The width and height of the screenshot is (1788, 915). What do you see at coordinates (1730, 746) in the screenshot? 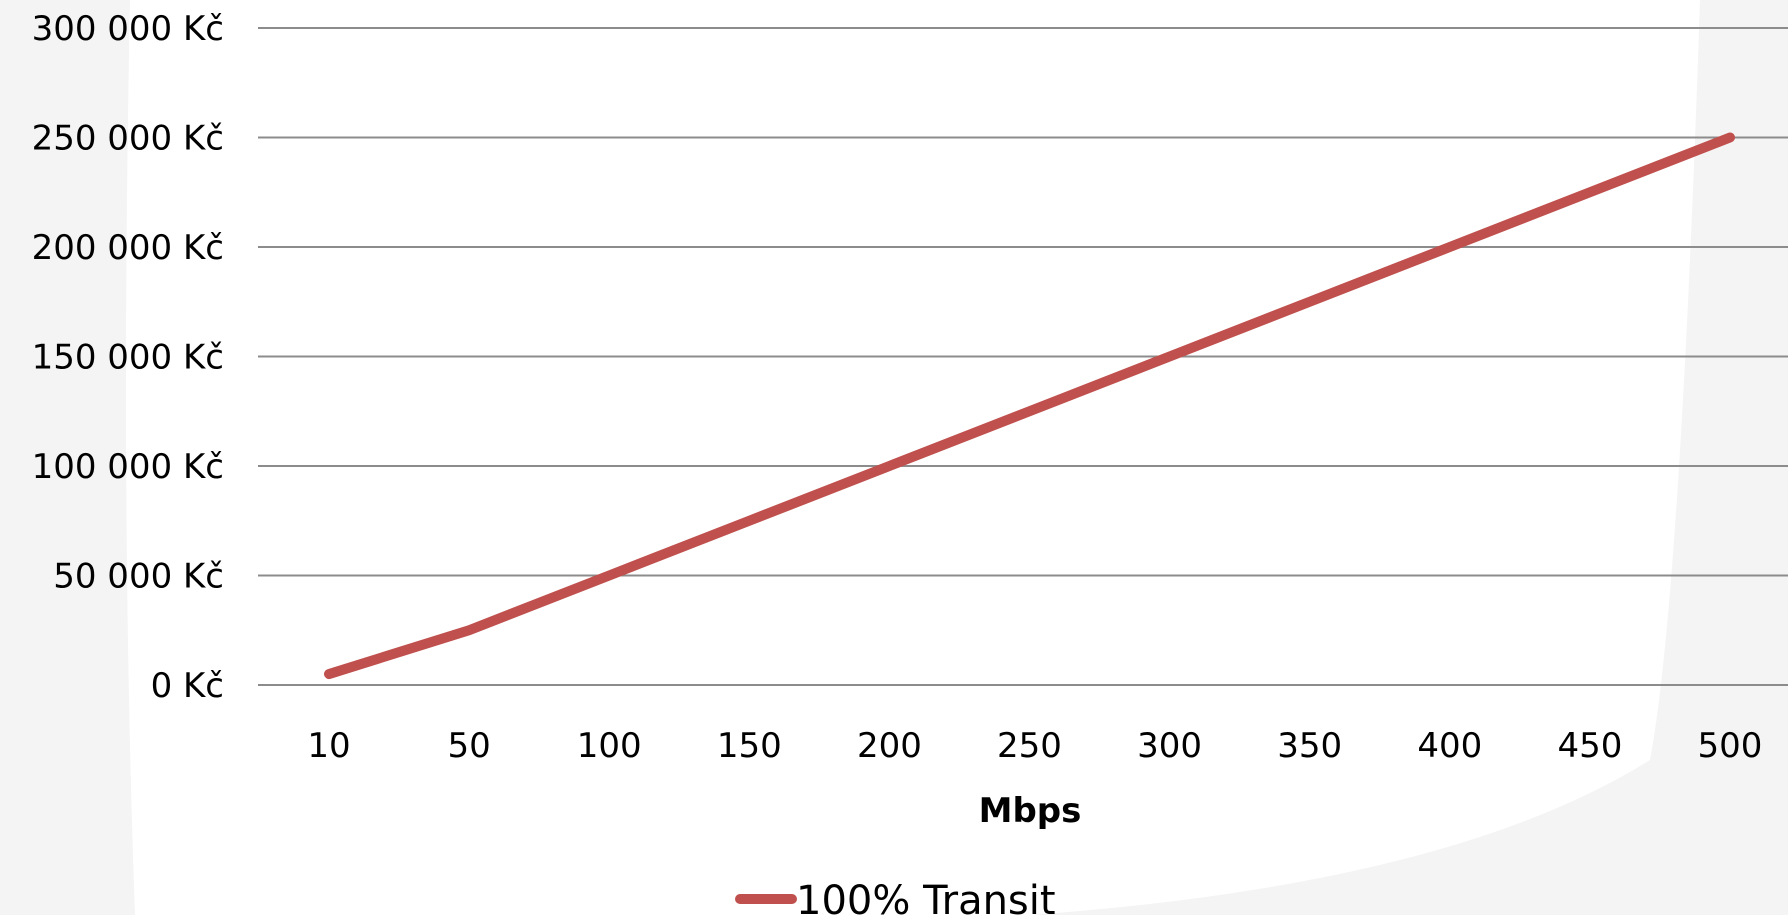
I see `x-tick-label: 500` at bounding box center [1730, 746].